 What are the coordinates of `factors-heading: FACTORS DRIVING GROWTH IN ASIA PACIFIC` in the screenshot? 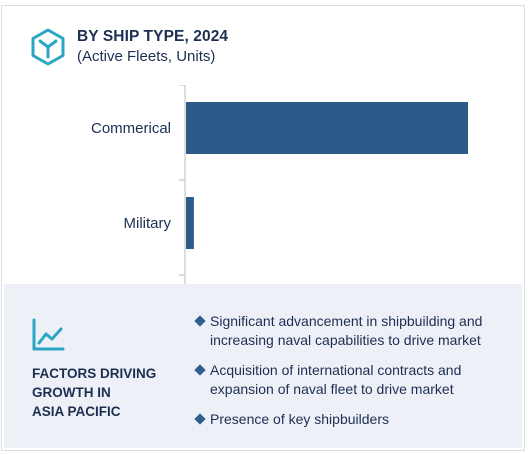 It's located at (107, 392).